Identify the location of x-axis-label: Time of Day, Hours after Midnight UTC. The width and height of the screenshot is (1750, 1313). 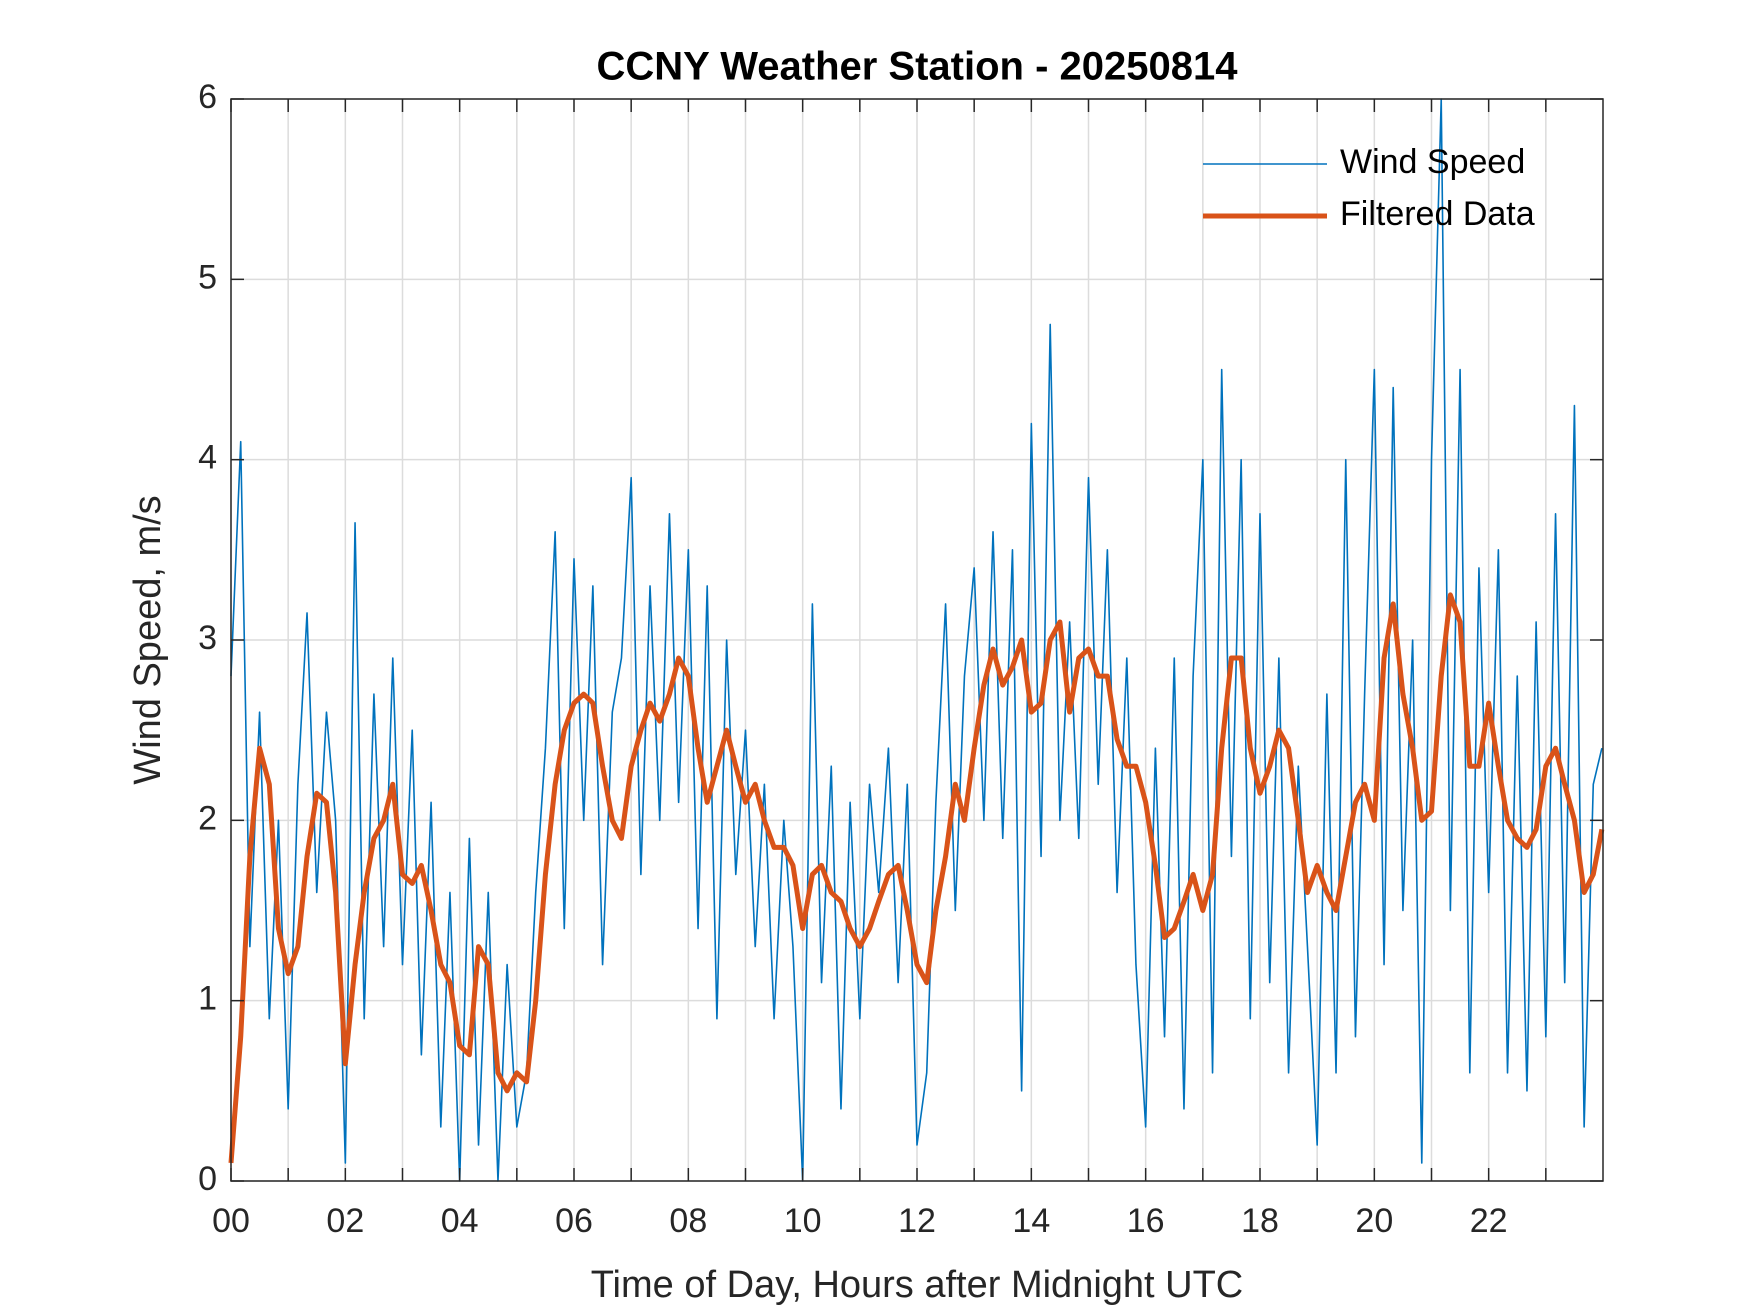
(917, 1285).